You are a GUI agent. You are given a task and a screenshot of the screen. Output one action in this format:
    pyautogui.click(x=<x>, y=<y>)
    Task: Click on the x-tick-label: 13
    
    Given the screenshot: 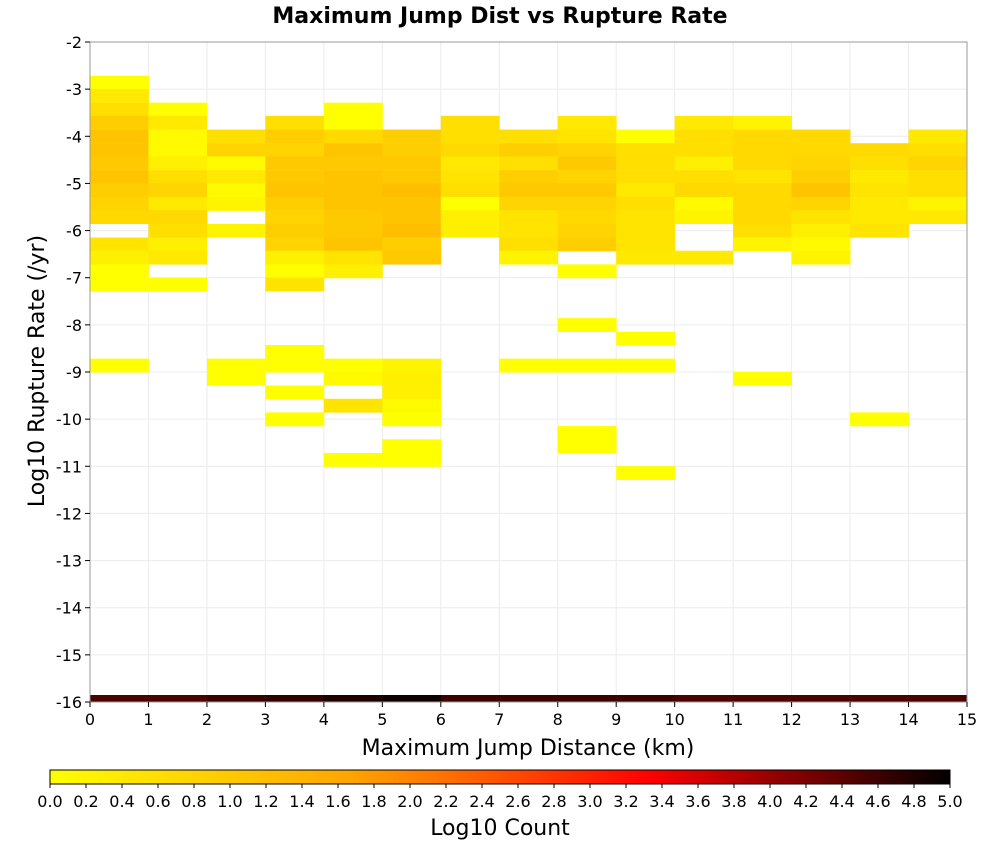 What is the action you would take?
    pyautogui.click(x=850, y=719)
    